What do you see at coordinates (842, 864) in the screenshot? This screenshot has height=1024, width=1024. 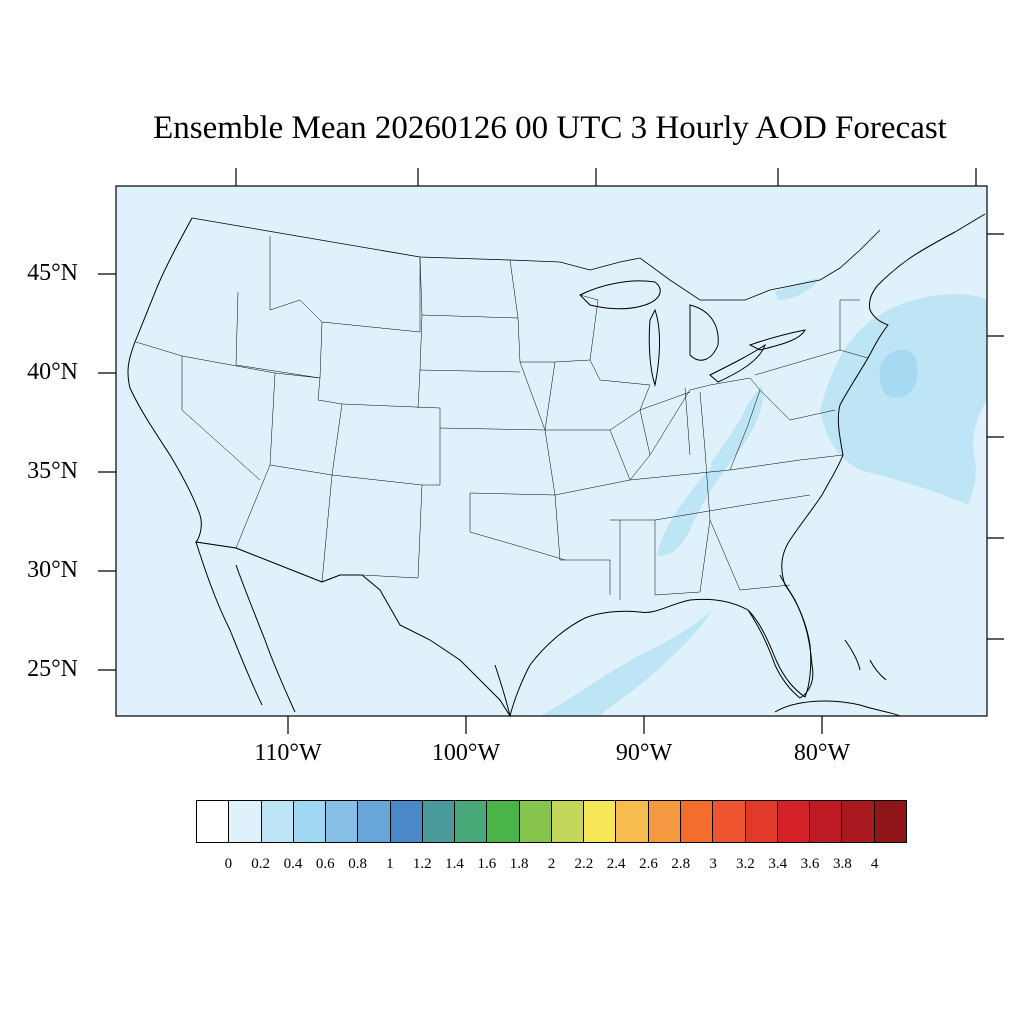 I see `colorbar-tick-label: 3.8` at bounding box center [842, 864].